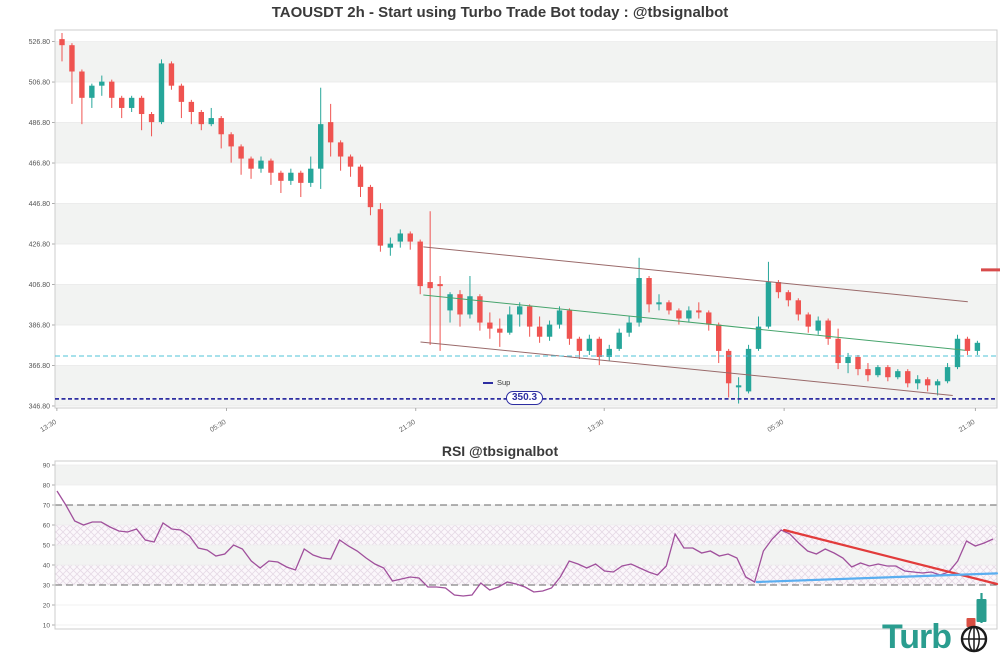 The height and width of the screenshot is (667, 1000). What do you see at coordinates (694, 322) in the screenshot?
I see `channel-line-middle` at bounding box center [694, 322].